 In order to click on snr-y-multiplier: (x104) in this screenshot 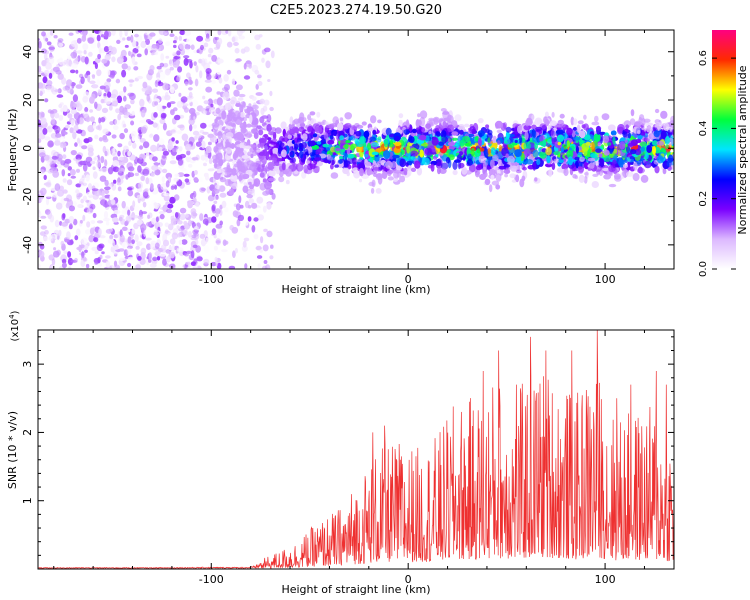, I will do `click(14, 325)`.